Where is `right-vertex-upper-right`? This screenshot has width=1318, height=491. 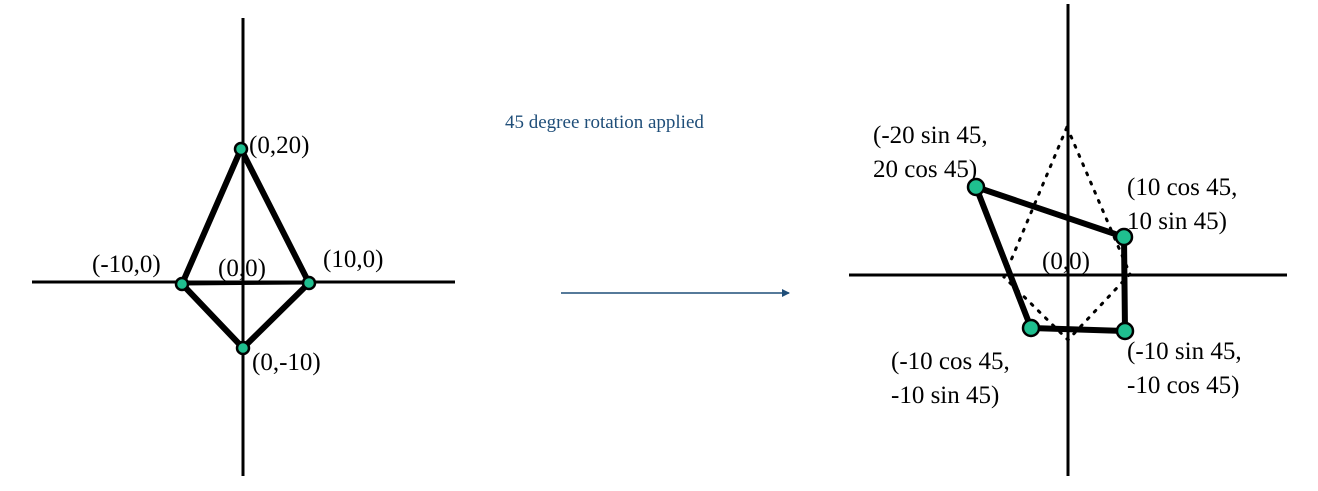 right-vertex-upper-right is located at coordinates (1124, 237).